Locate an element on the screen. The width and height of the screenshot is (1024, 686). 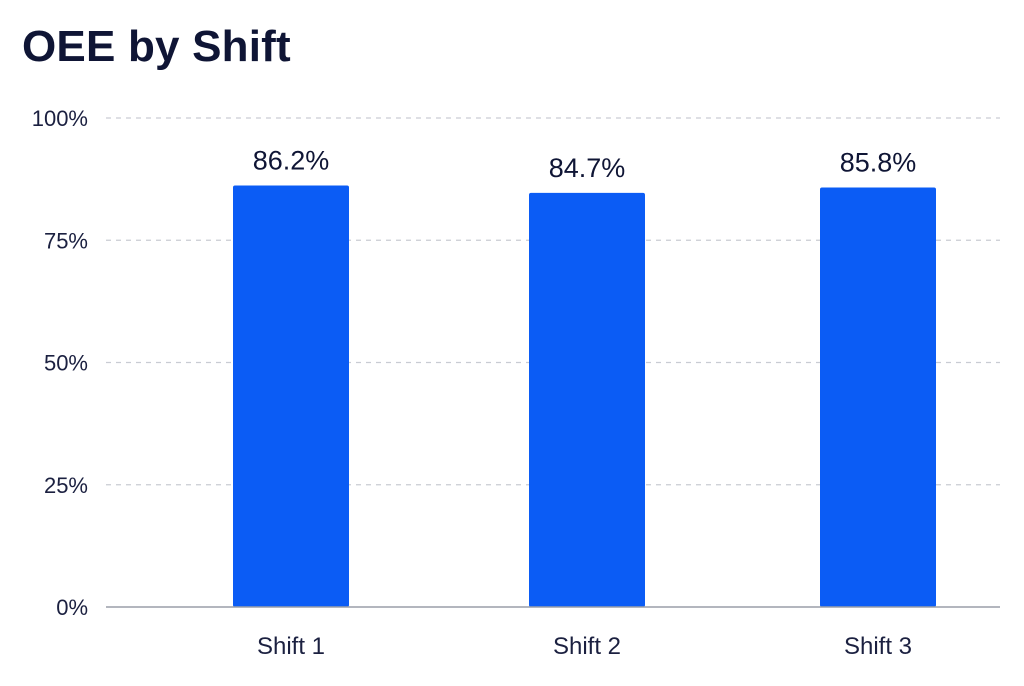
x-category-label: Shift 3 is located at coordinates (878, 646).